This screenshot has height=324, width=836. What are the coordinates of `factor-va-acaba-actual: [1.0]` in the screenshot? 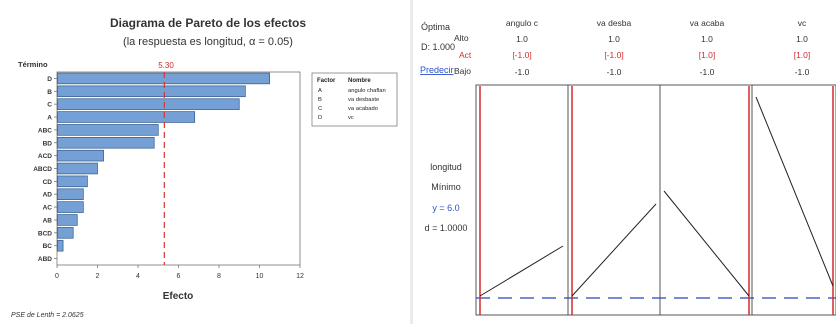 It's located at (707, 55).